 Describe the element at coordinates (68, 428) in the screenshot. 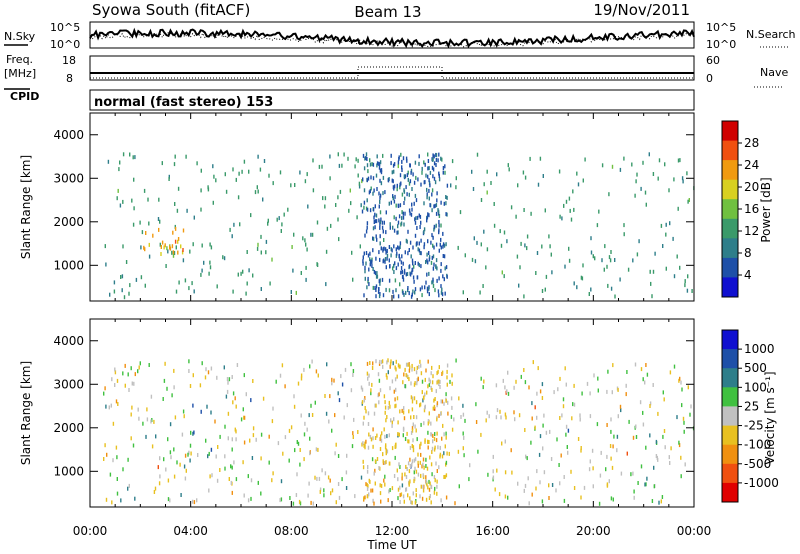

I see `velocity-y-tick-label: 2000` at that location.